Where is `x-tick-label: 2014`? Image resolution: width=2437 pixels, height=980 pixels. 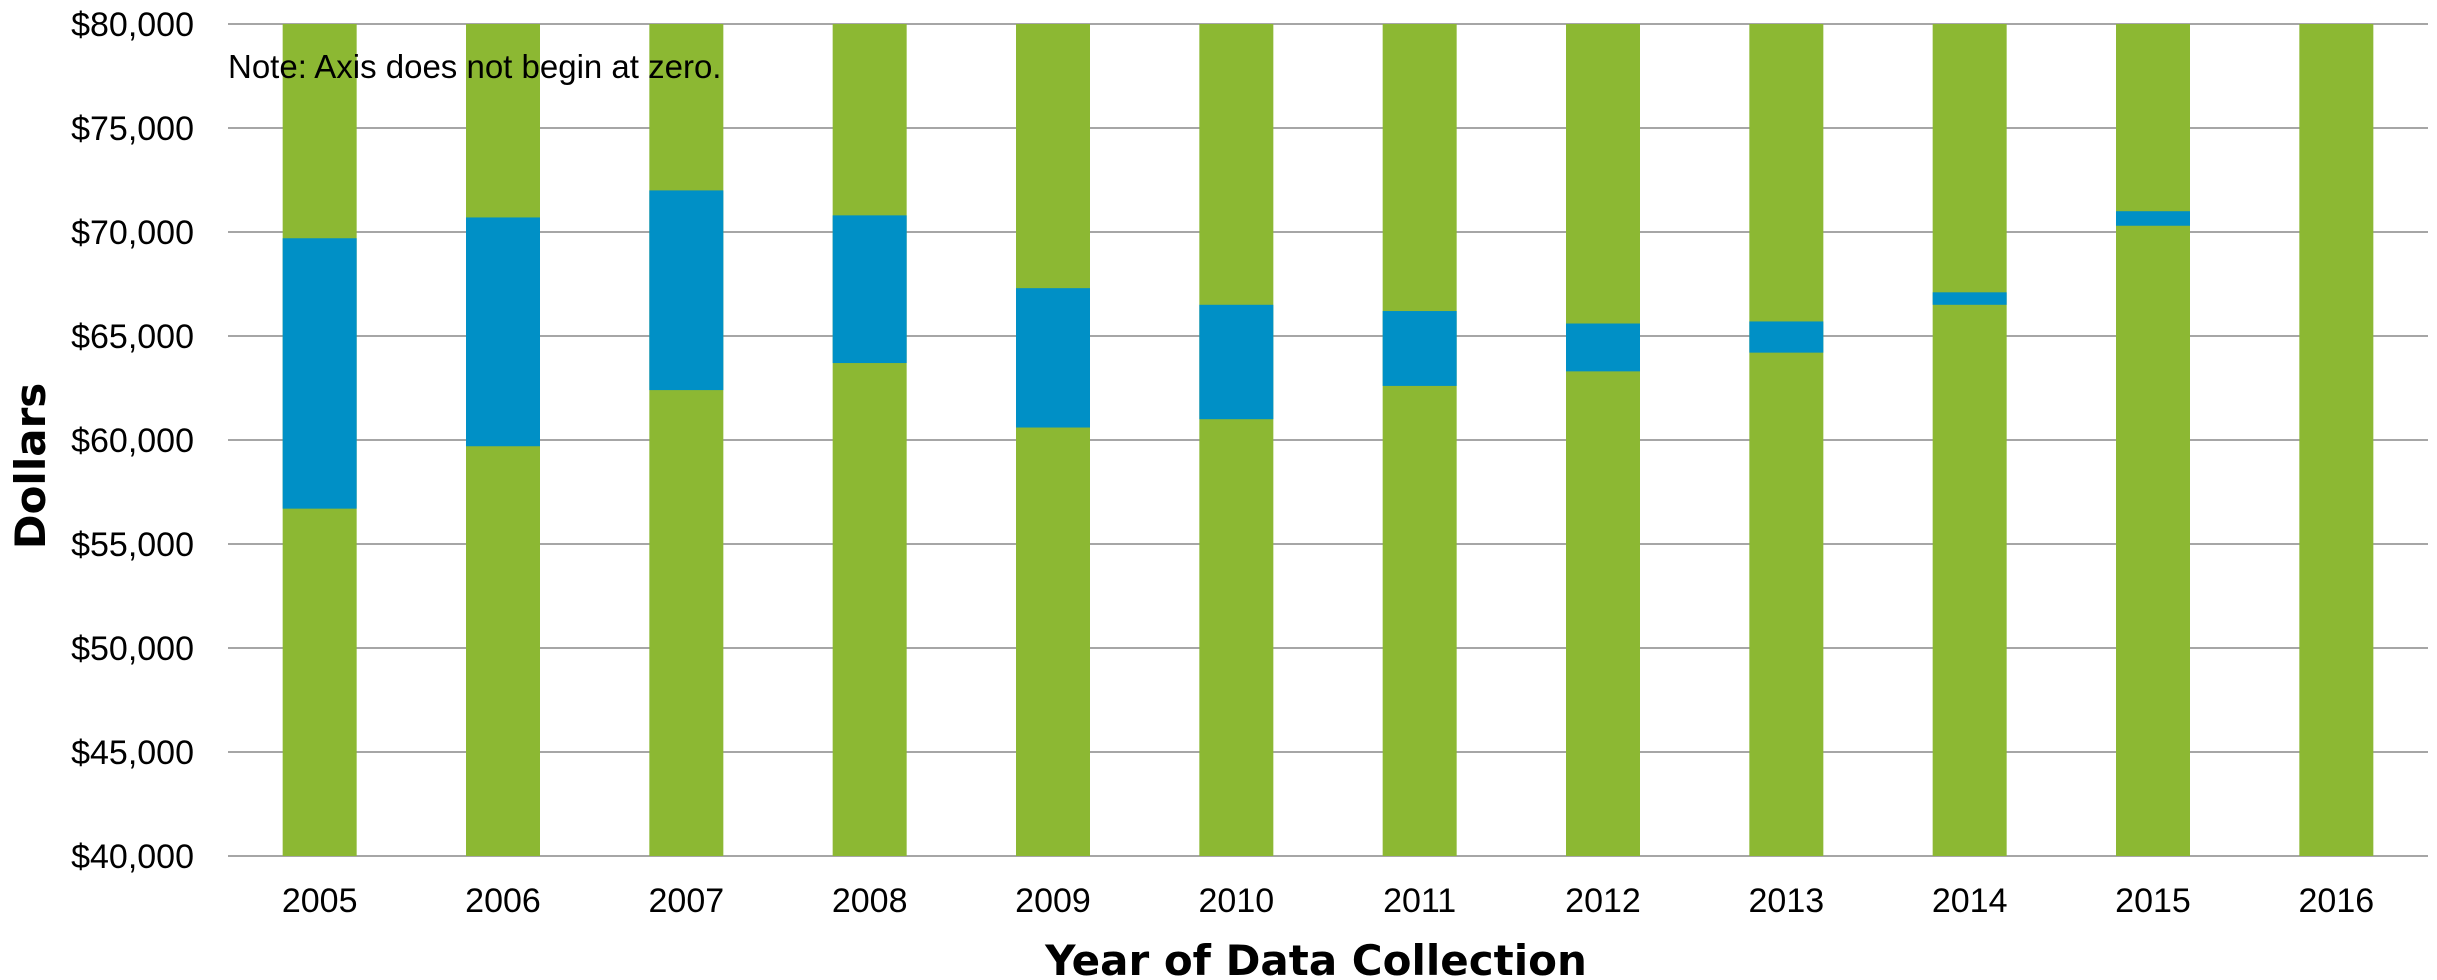 x-tick-label: 2014 is located at coordinates (1970, 901).